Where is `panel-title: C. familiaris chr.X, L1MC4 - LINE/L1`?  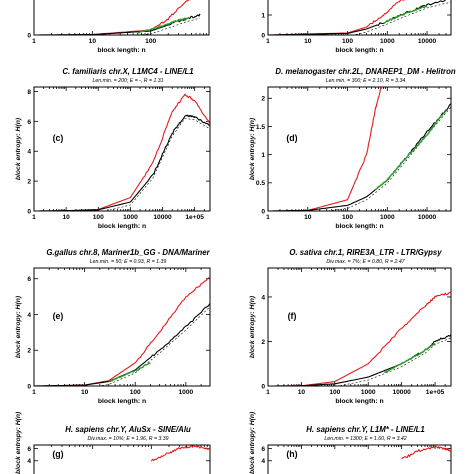 panel-title: C. familiaris chr.X, L1MC4 - LINE/L1 is located at coordinates (127, 71).